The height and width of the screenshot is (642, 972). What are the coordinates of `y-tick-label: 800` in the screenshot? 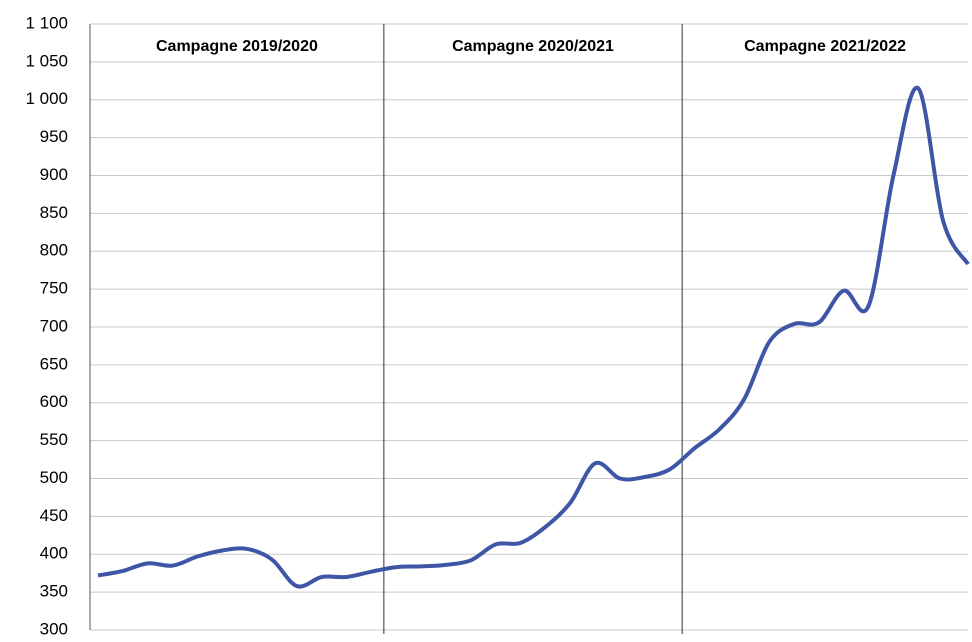 It's located at (54, 250).